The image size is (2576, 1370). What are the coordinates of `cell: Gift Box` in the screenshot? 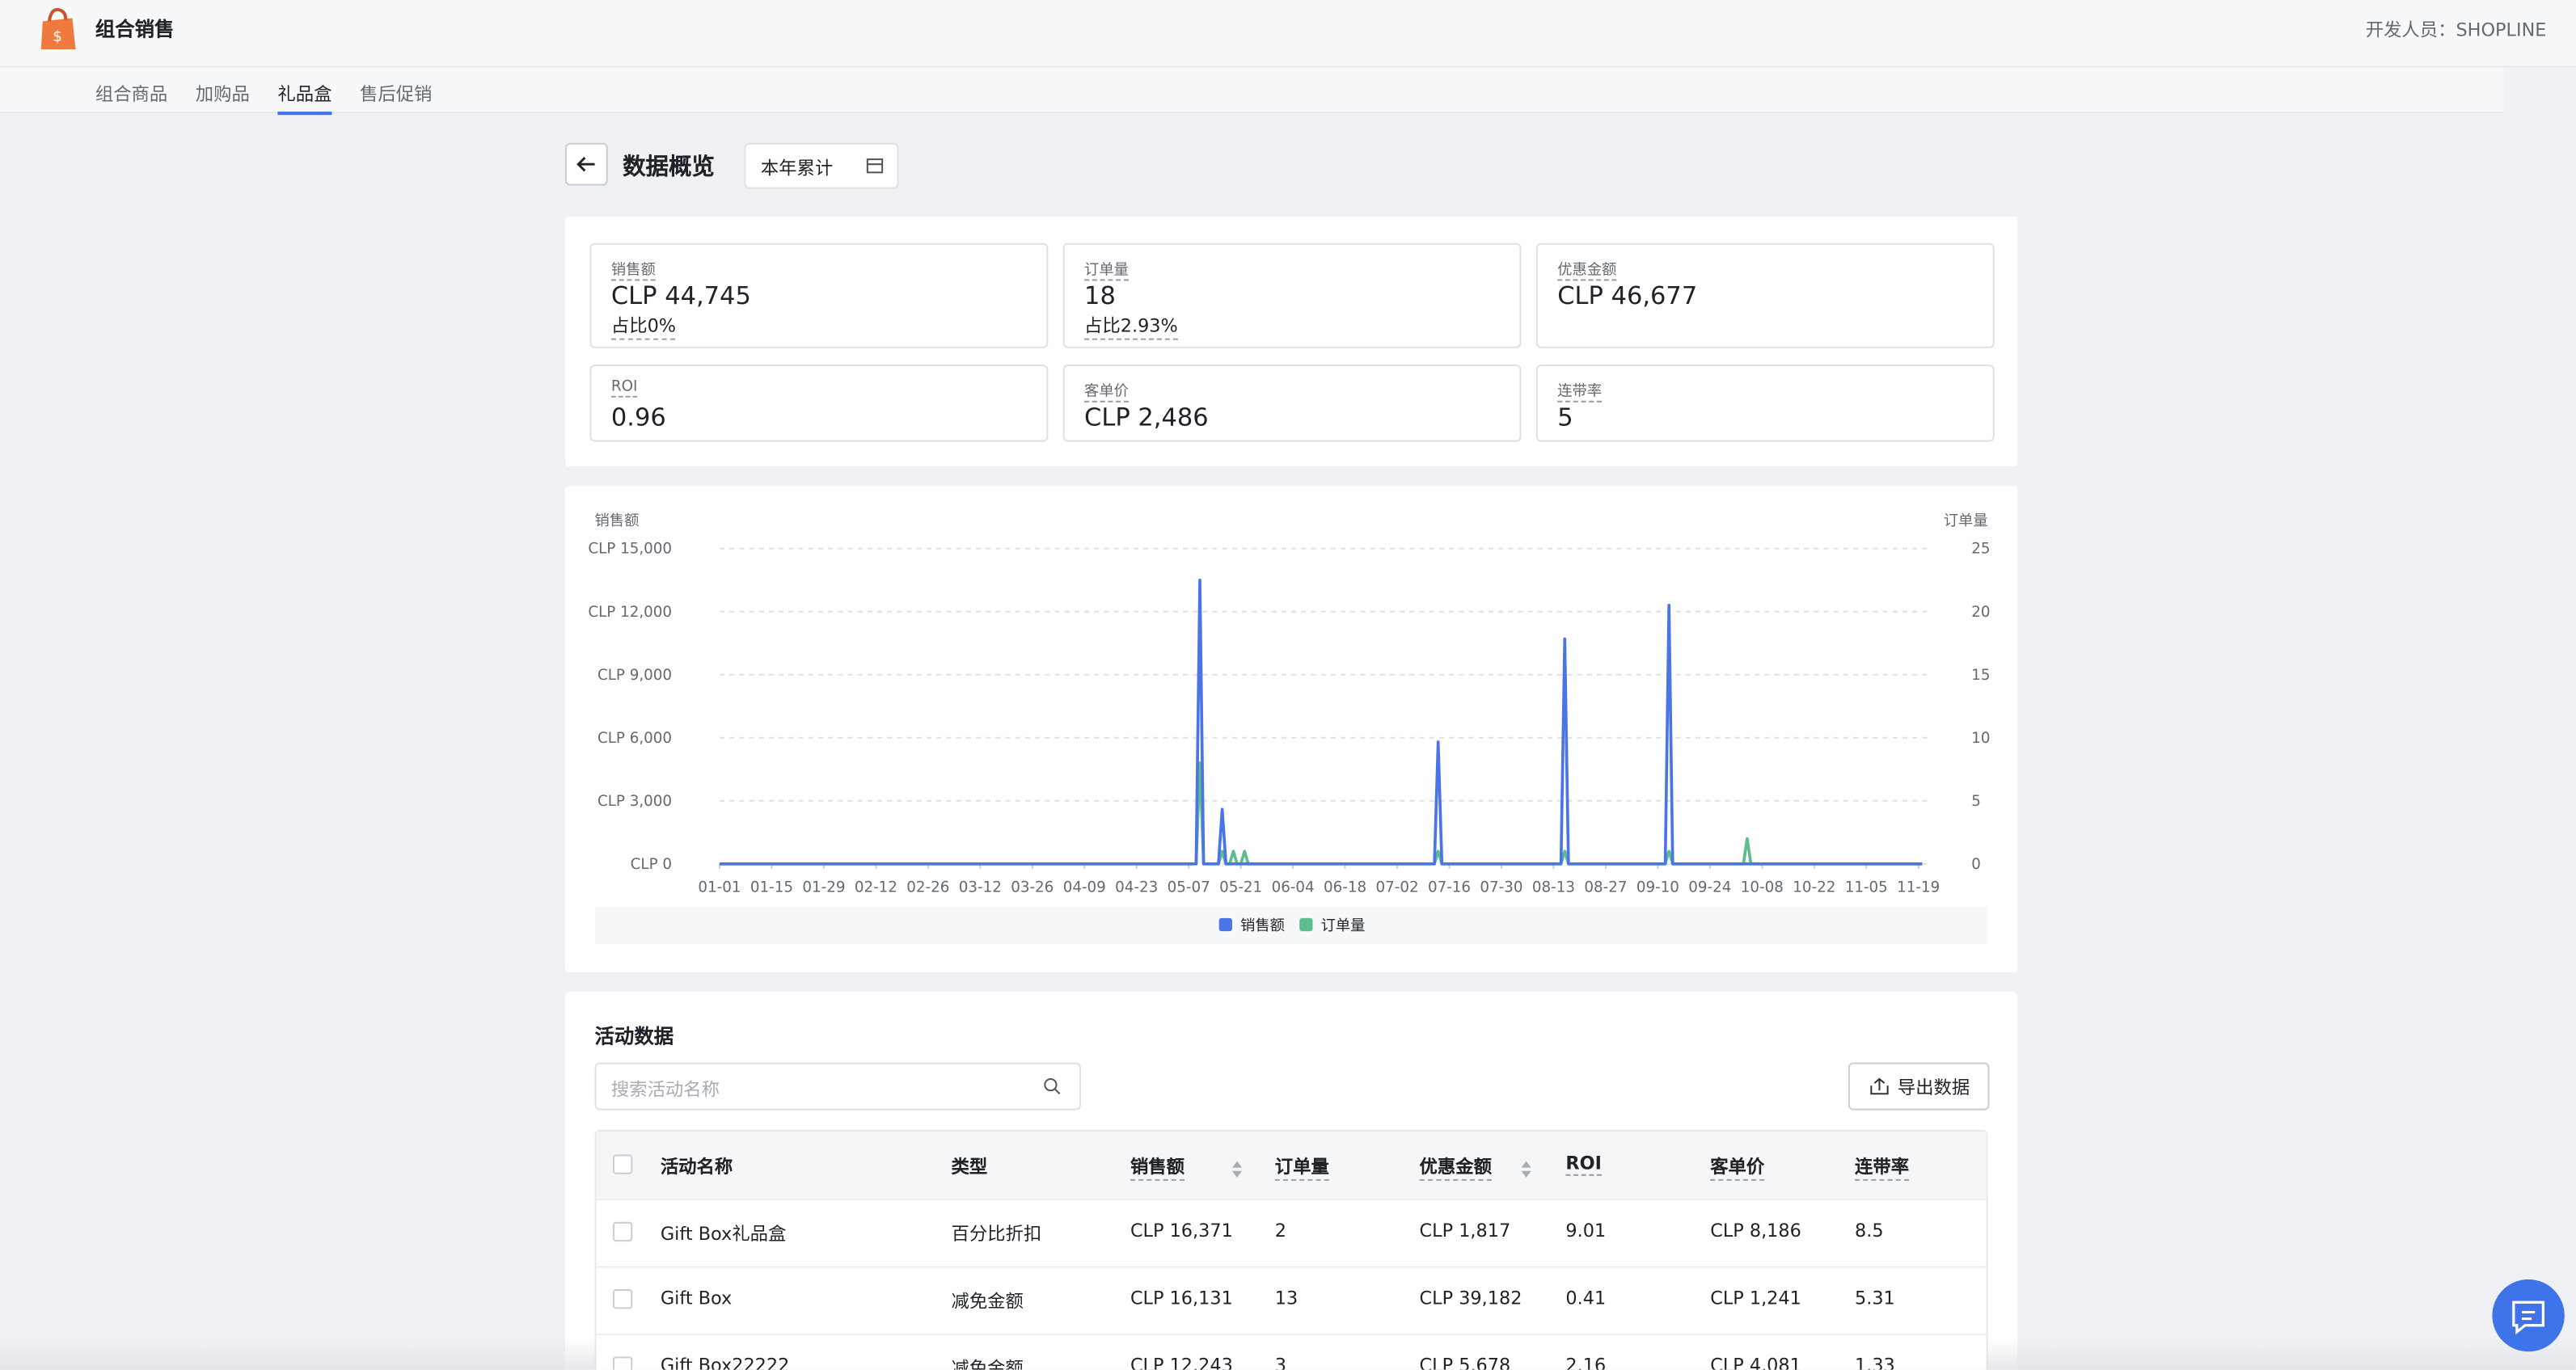 It's located at (696, 1298).